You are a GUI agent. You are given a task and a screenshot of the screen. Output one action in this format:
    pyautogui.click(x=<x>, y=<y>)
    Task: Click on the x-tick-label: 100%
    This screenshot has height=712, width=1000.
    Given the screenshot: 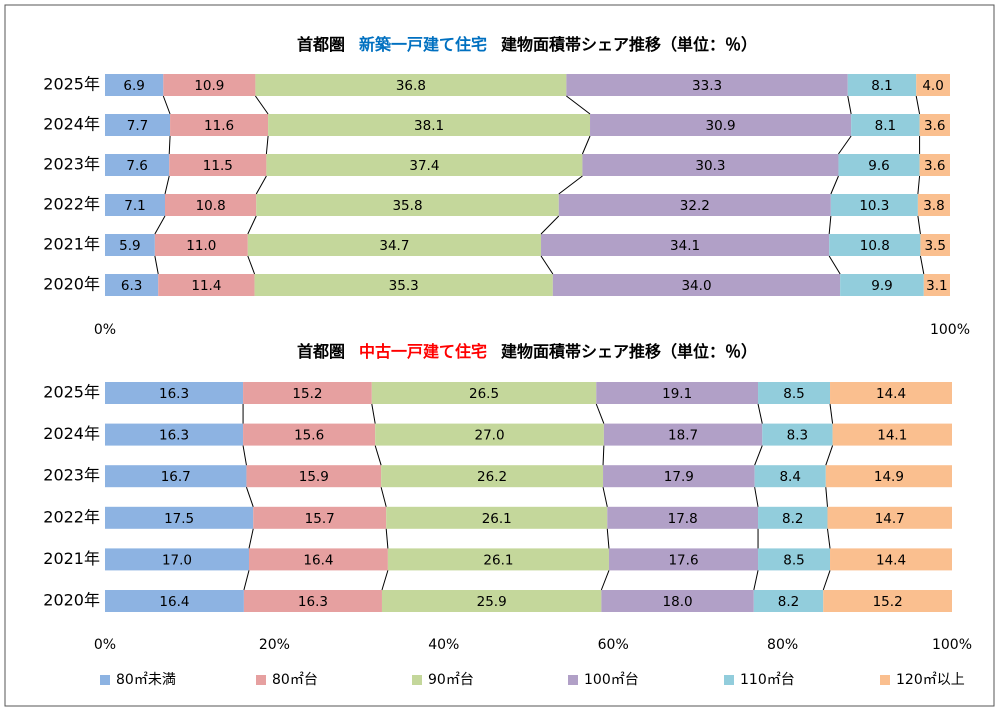 What is the action you would take?
    pyautogui.click(x=950, y=330)
    